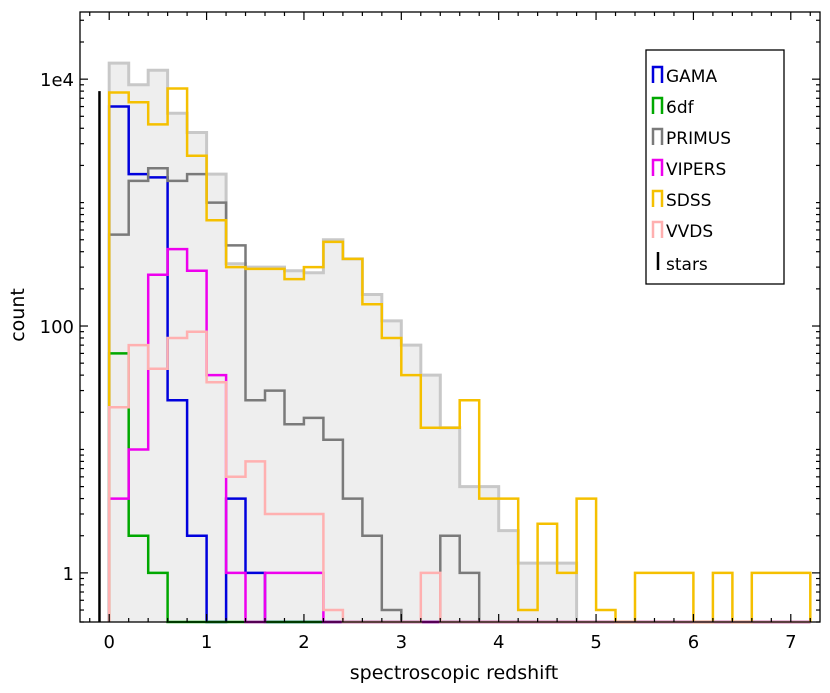  What do you see at coordinates (303, 642) in the screenshot?
I see `x-tick-label: 2` at bounding box center [303, 642].